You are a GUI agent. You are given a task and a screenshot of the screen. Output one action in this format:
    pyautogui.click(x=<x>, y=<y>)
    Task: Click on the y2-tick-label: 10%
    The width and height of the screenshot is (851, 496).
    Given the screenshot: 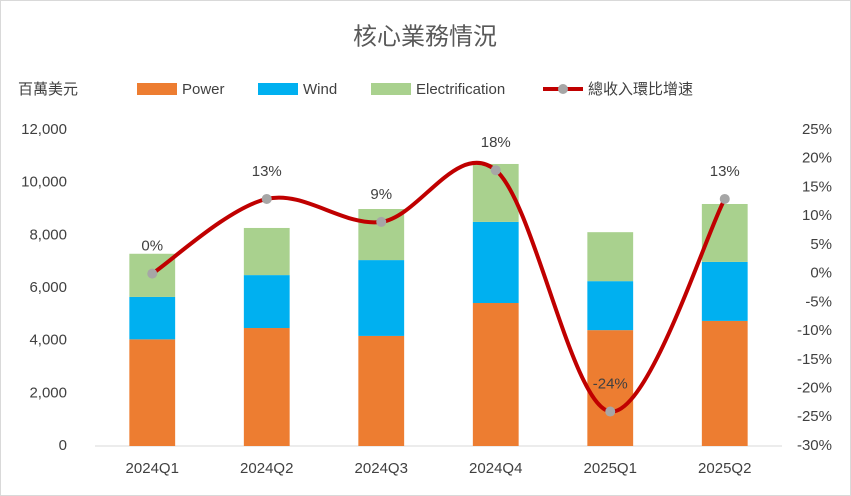 What is the action you would take?
    pyautogui.click(x=817, y=215)
    